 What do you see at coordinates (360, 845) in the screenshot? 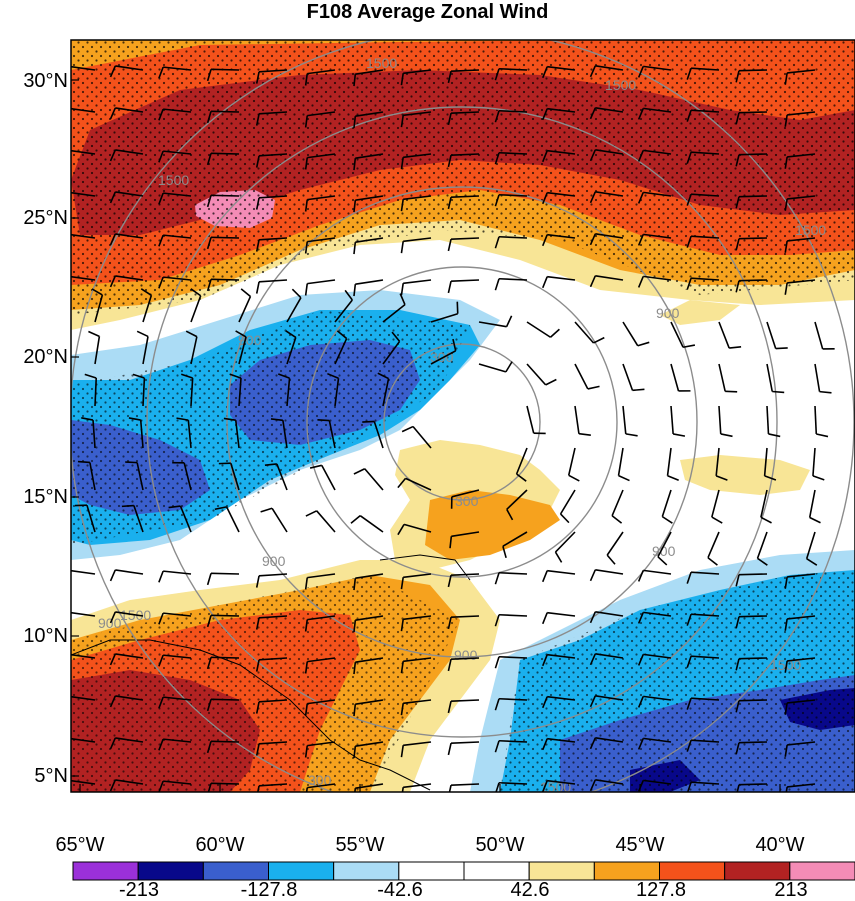
I see `longitude-label: 55°W` at bounding box center [360, 845].